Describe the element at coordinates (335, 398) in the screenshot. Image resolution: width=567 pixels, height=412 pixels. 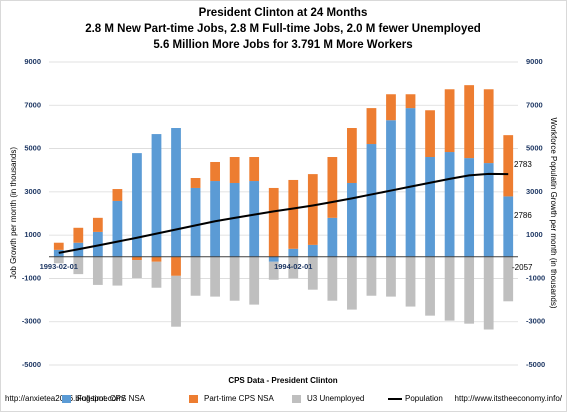
I see `legend-label: U3 Unemployed` at that location.